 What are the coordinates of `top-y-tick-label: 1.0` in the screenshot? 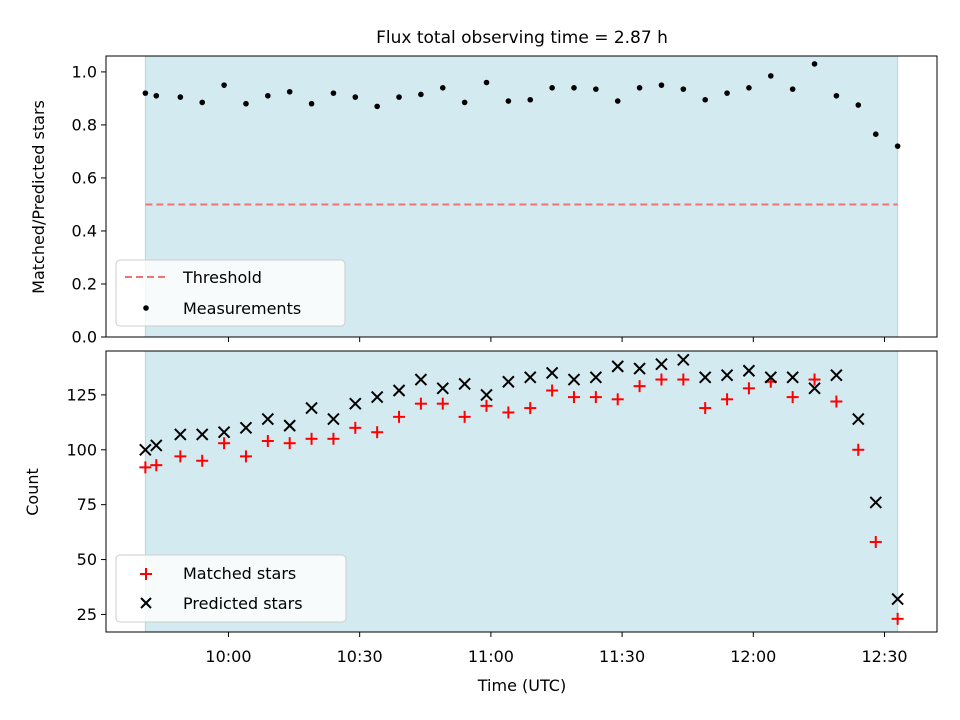 It's located at (84, 71).